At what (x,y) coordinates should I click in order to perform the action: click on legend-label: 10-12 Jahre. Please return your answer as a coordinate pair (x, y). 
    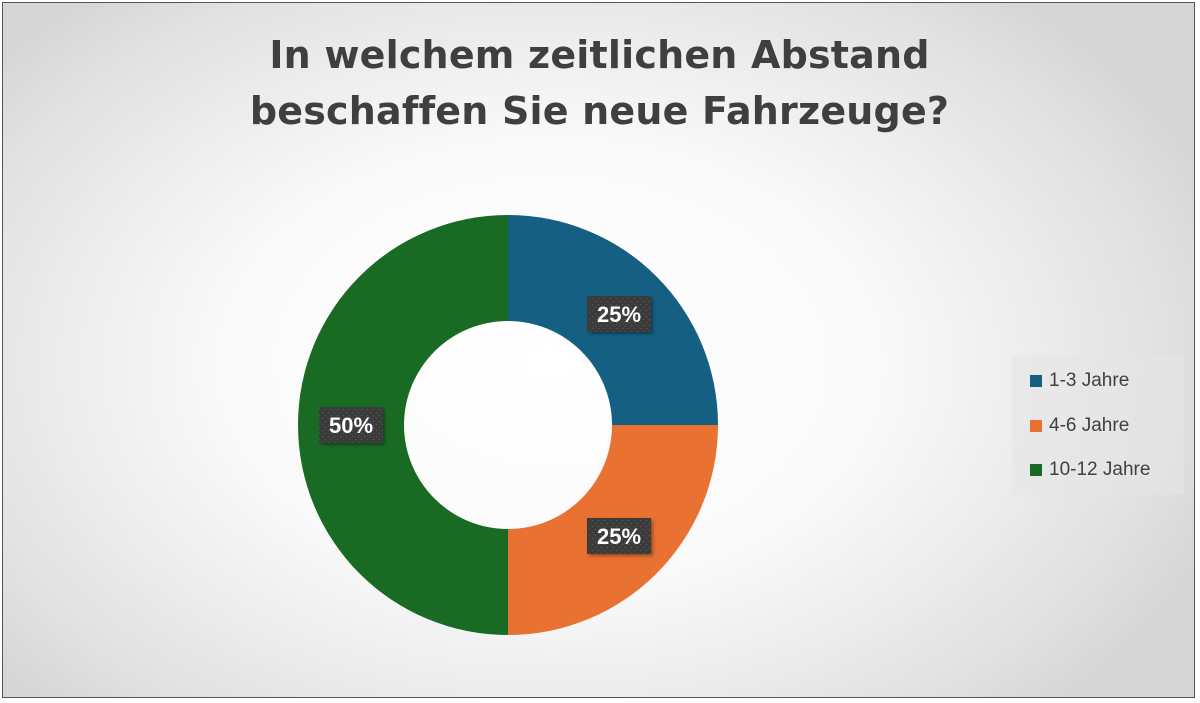
    Looking at the image, I should click on (1100, 469).